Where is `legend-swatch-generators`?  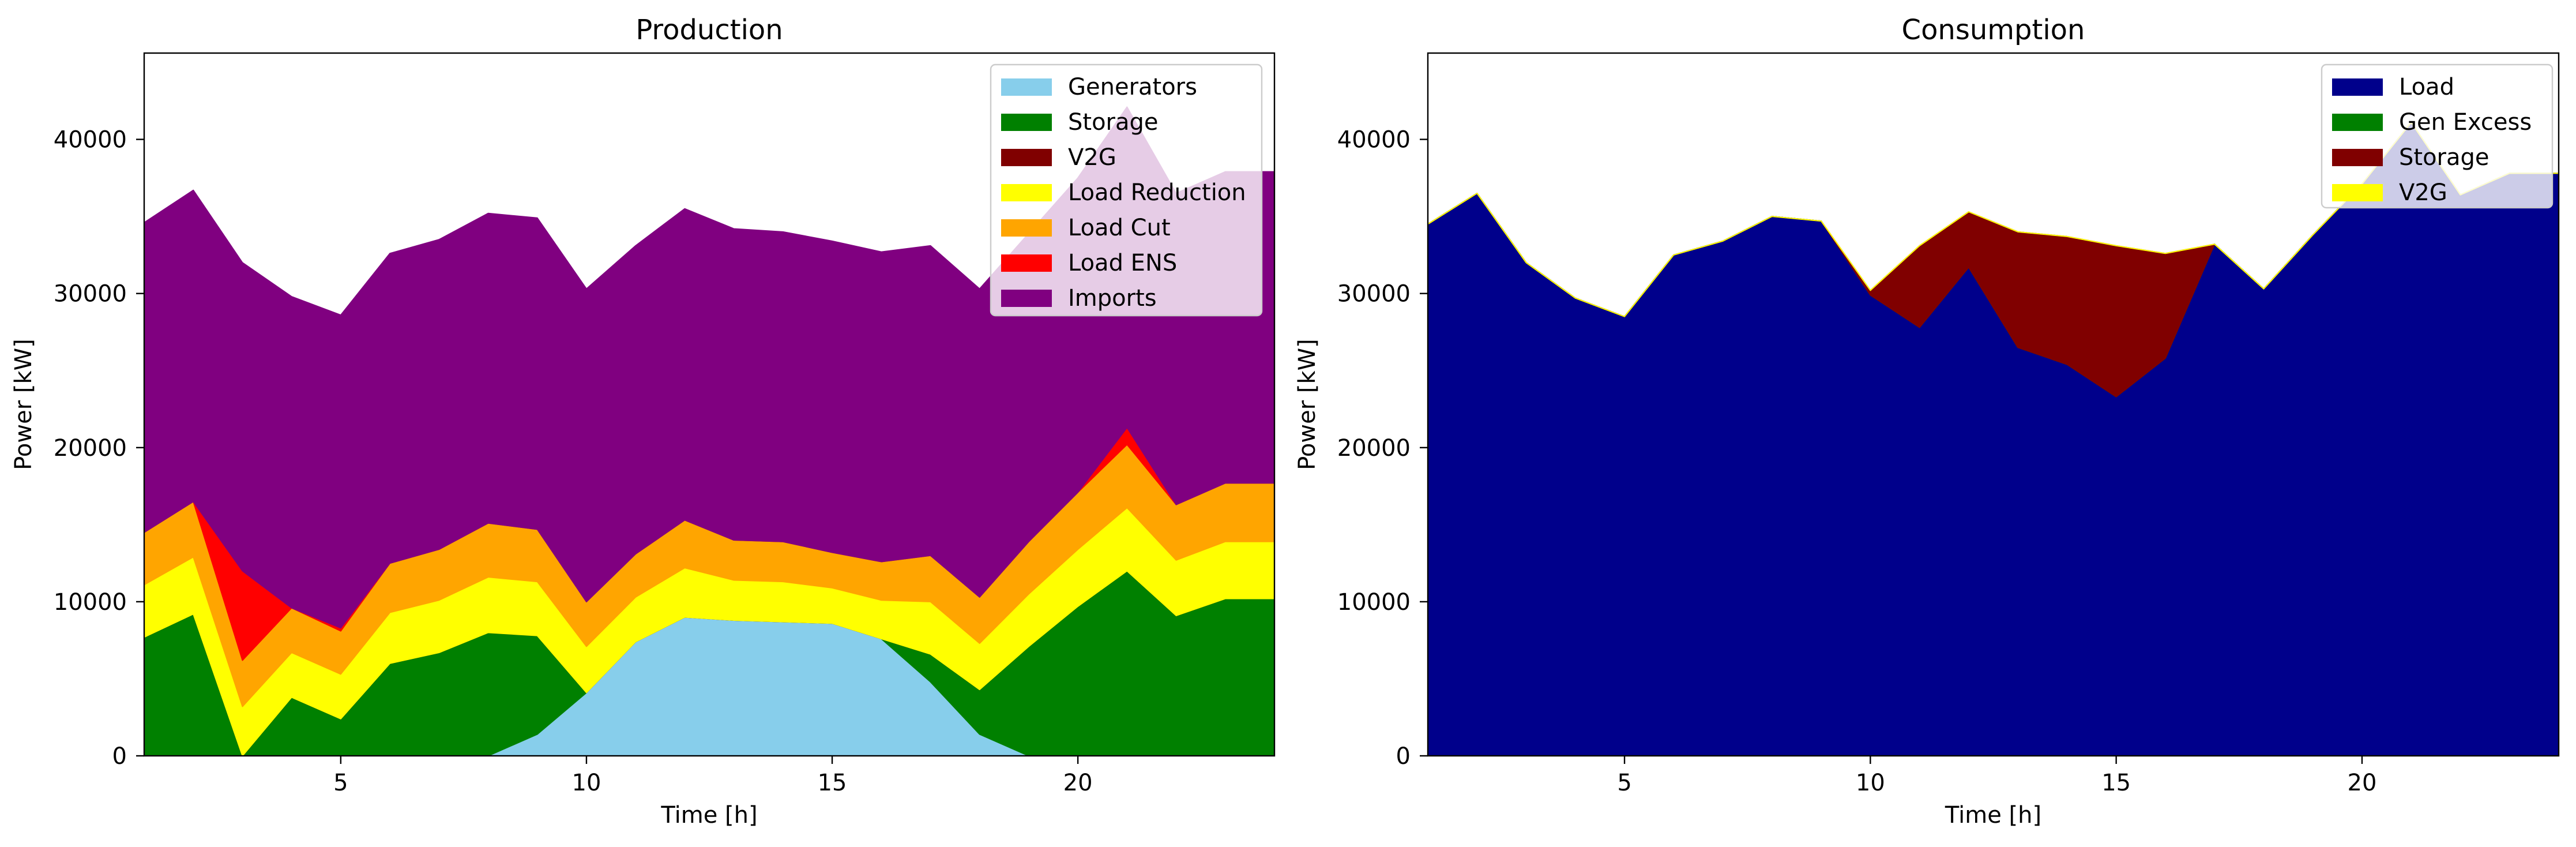
legend-swatch-generators is located at coordinates (1026, 87).